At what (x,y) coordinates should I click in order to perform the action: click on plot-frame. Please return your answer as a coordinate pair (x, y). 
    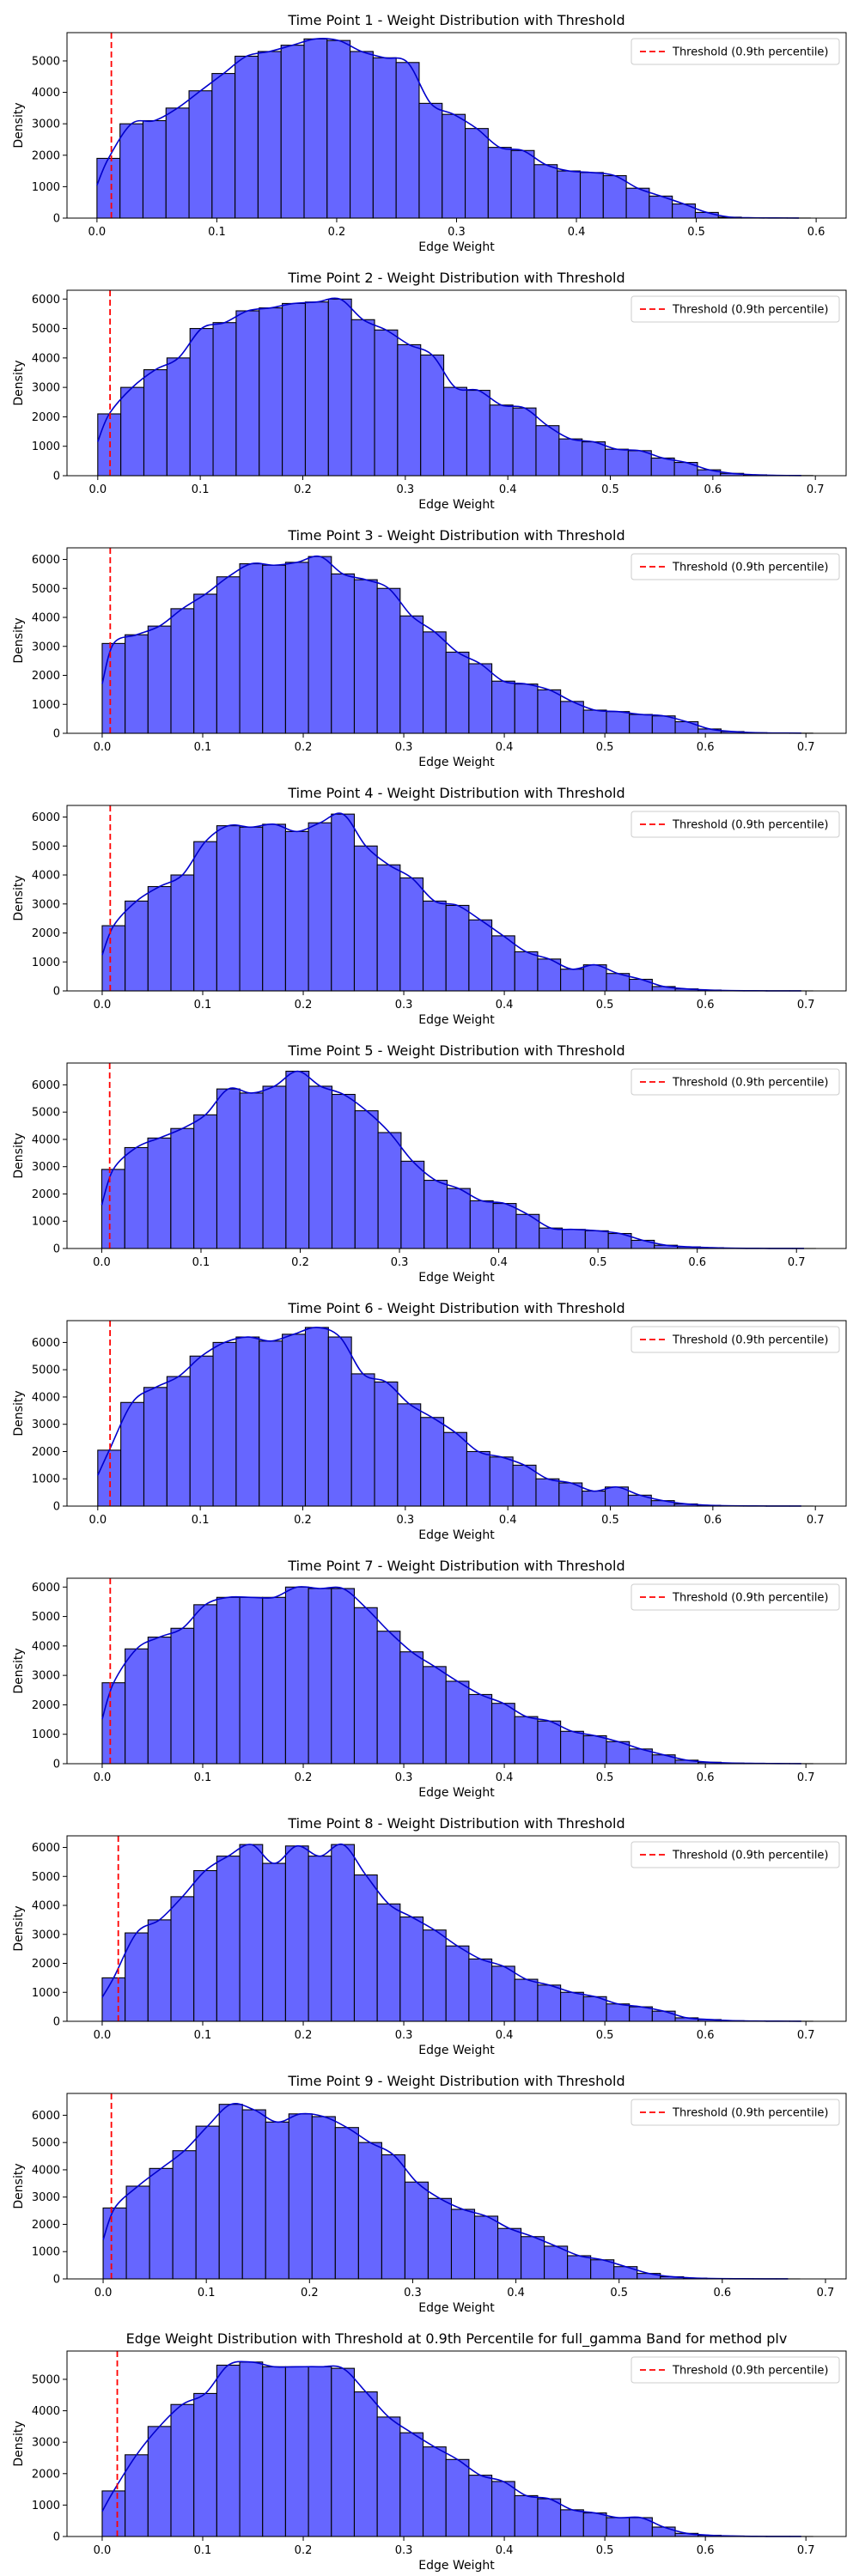
    Looking at the image, I should click on (457, 2443).